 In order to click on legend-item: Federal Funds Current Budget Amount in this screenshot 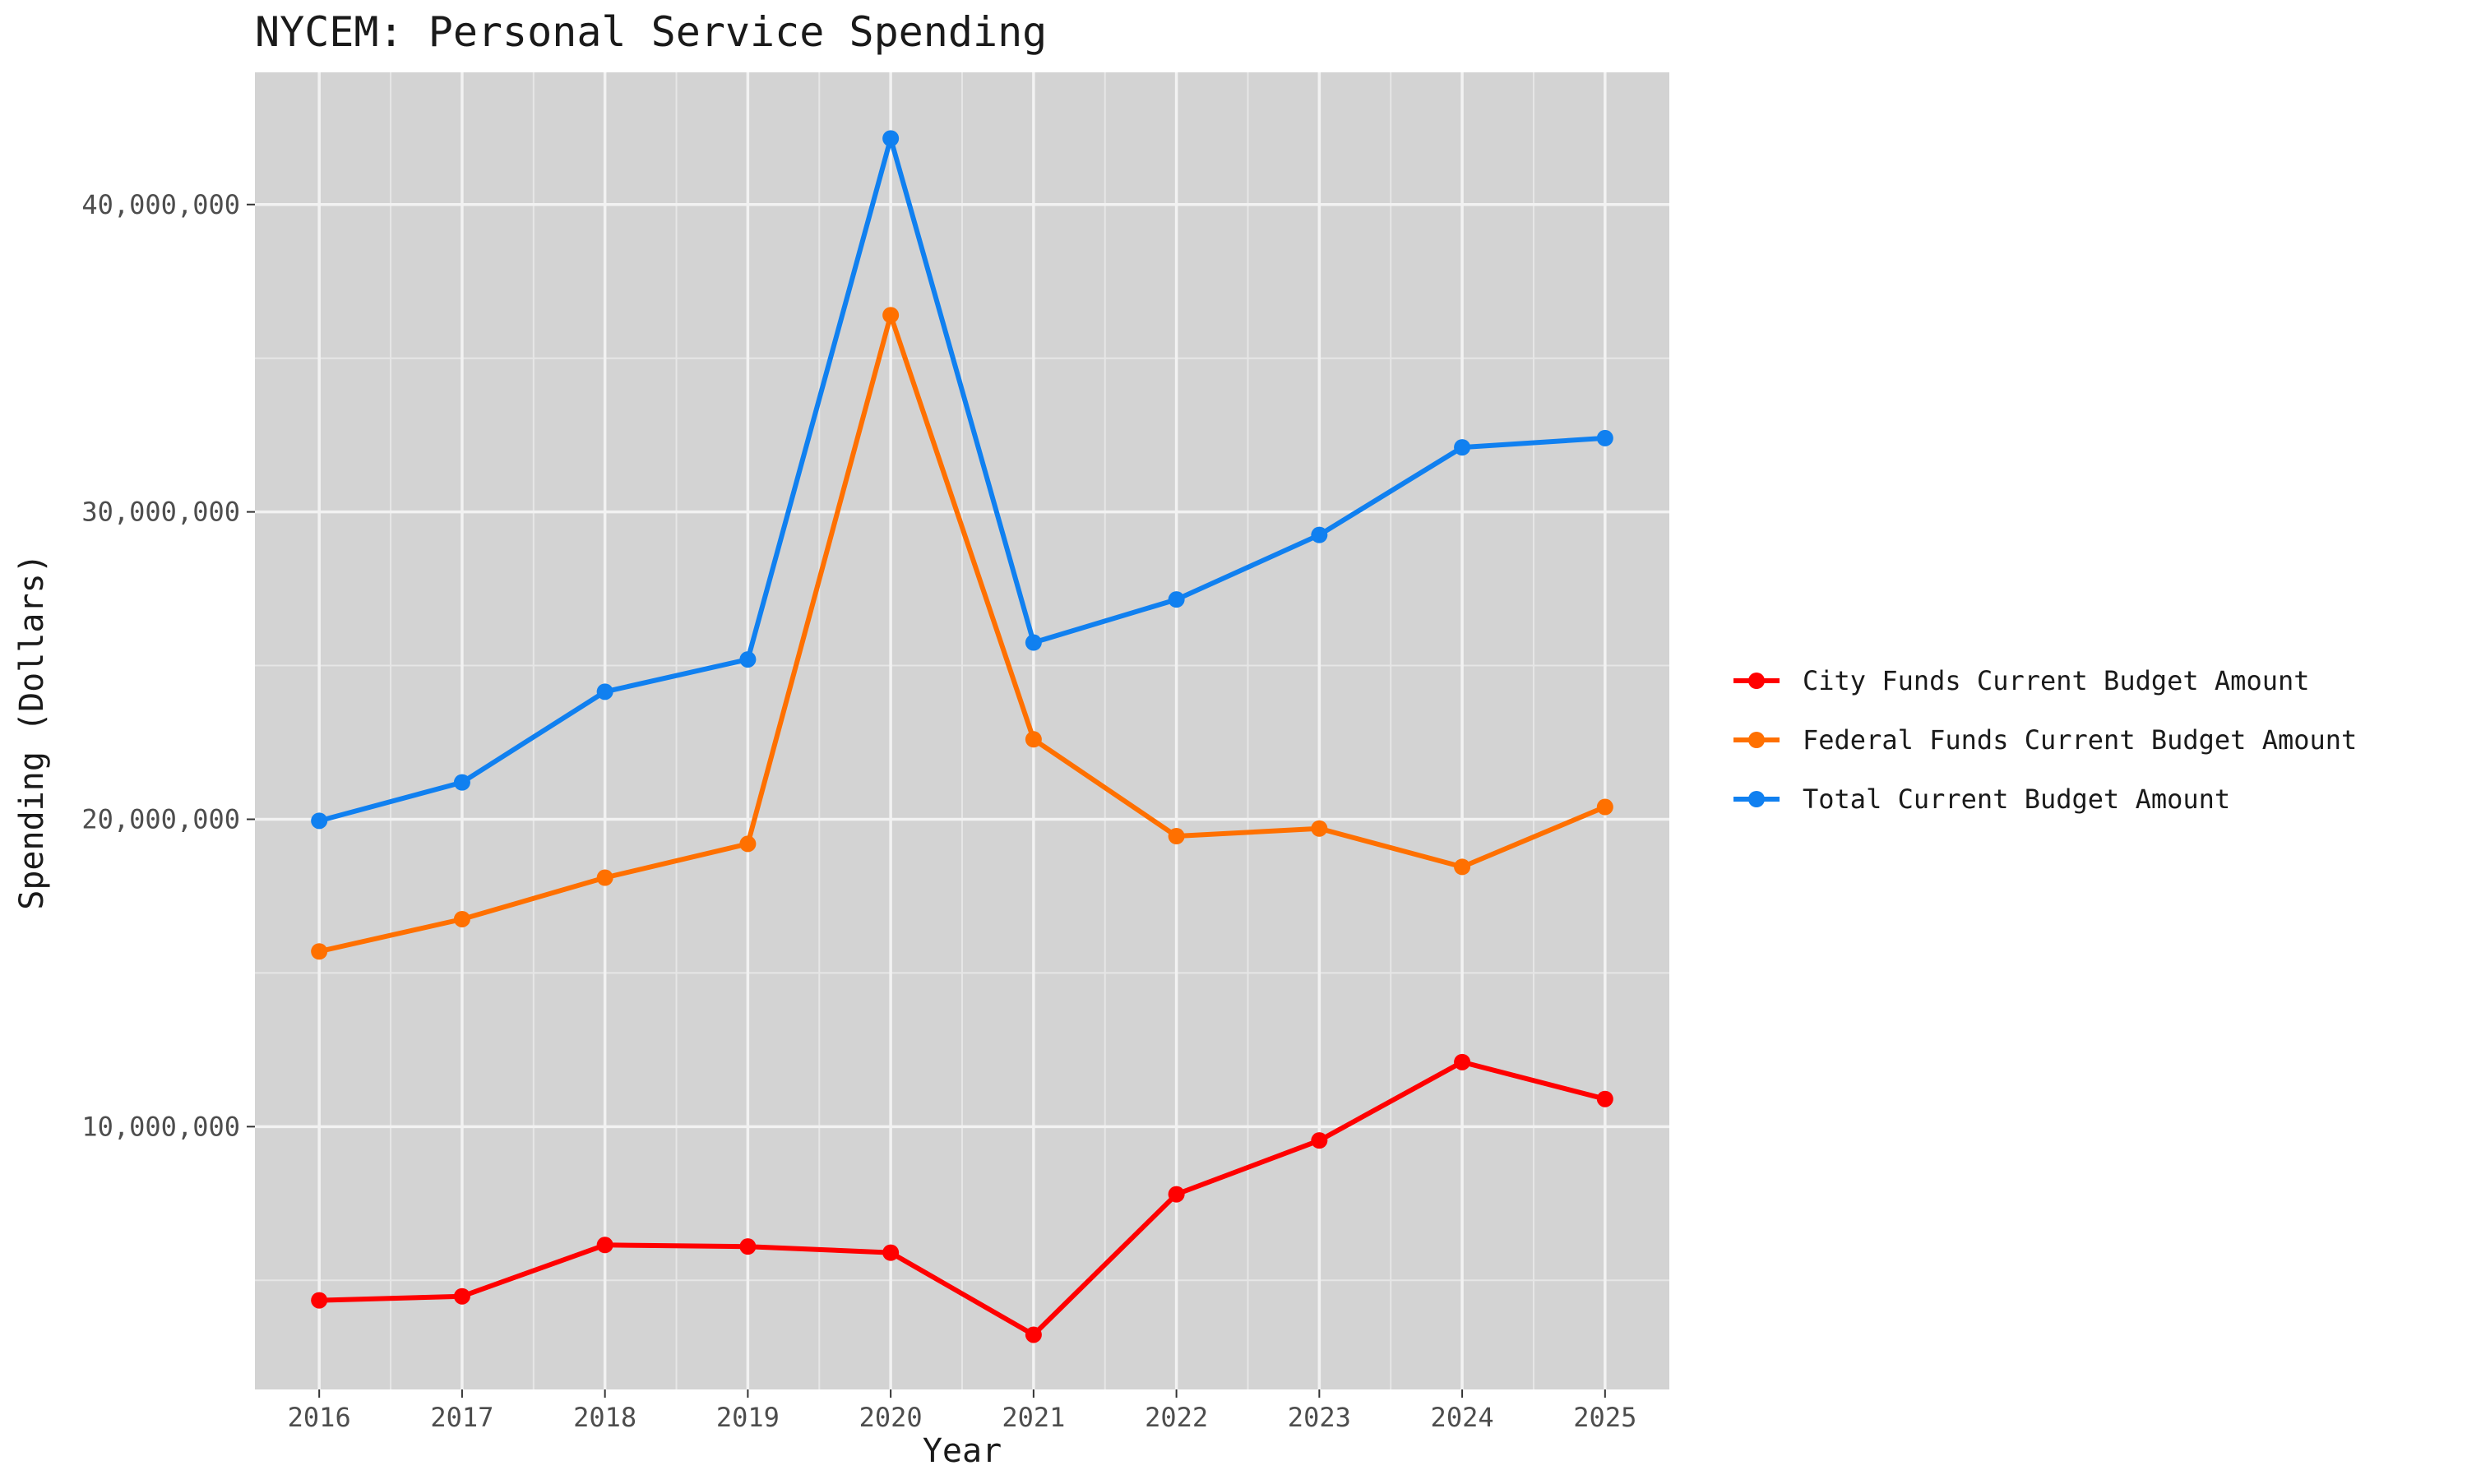, I will do `click(2045, 740)`.